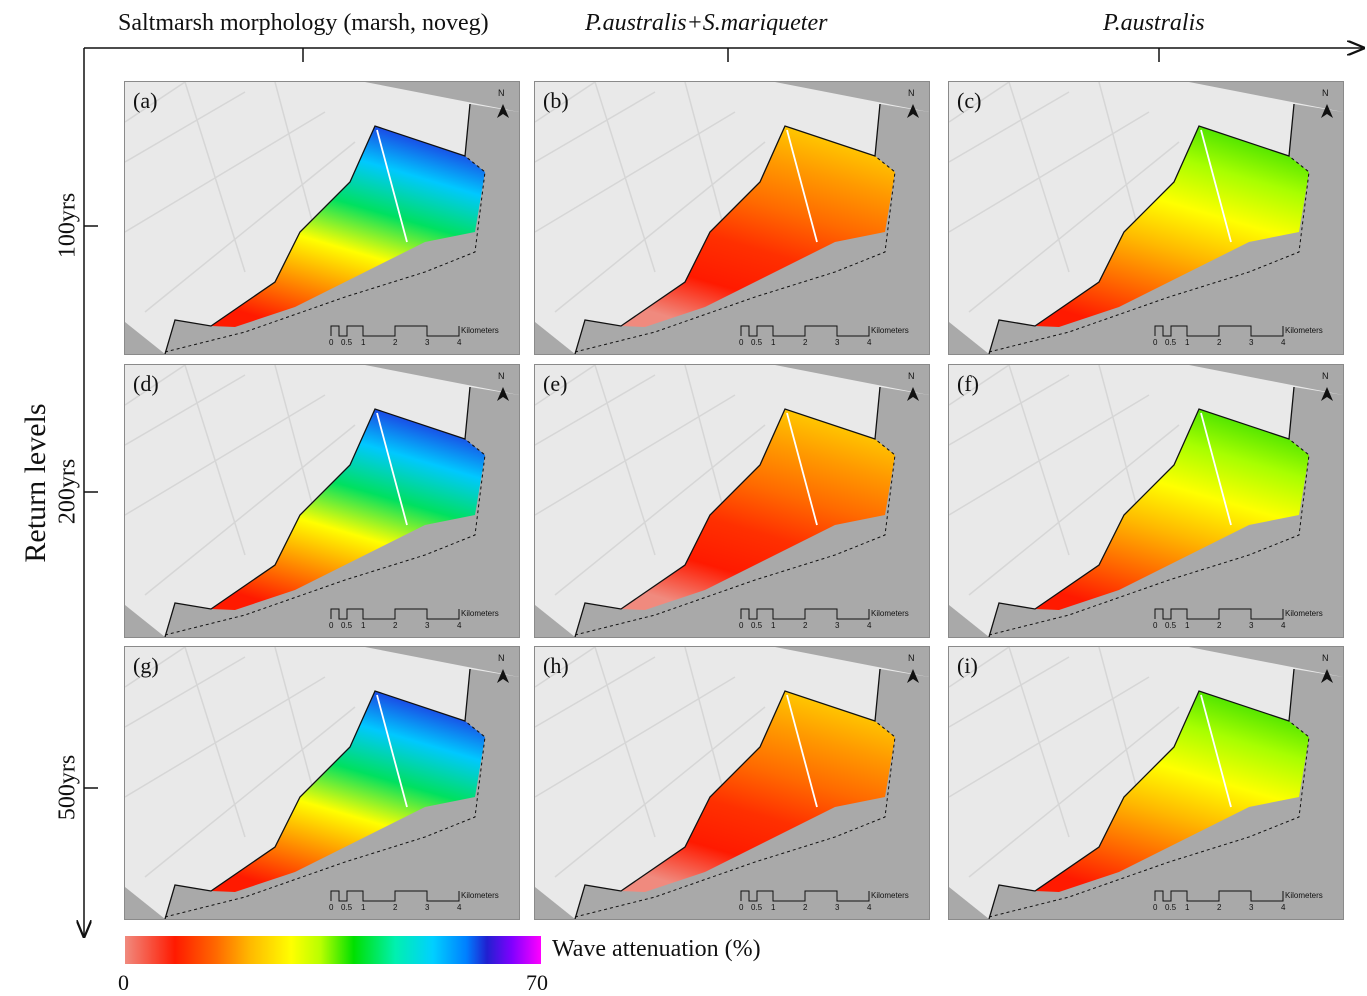 This screenshot has height=996, width=1367. I want to click on panel-label: (d), so click(146, 383).